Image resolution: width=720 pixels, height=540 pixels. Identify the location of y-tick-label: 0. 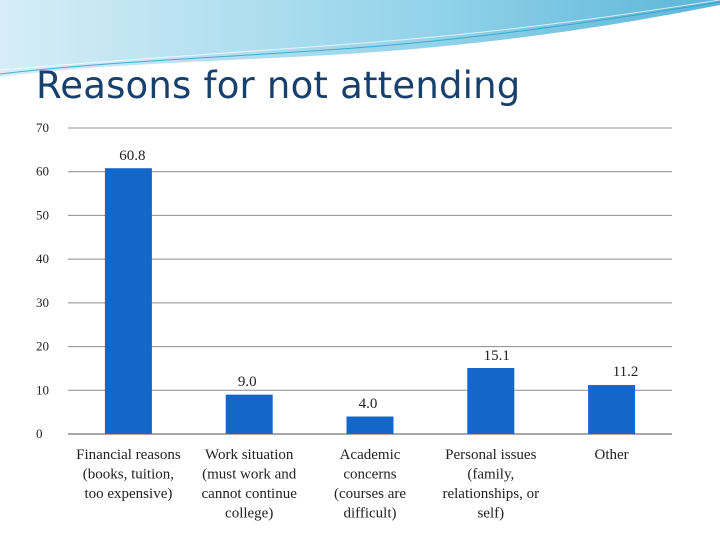
(39, 433).